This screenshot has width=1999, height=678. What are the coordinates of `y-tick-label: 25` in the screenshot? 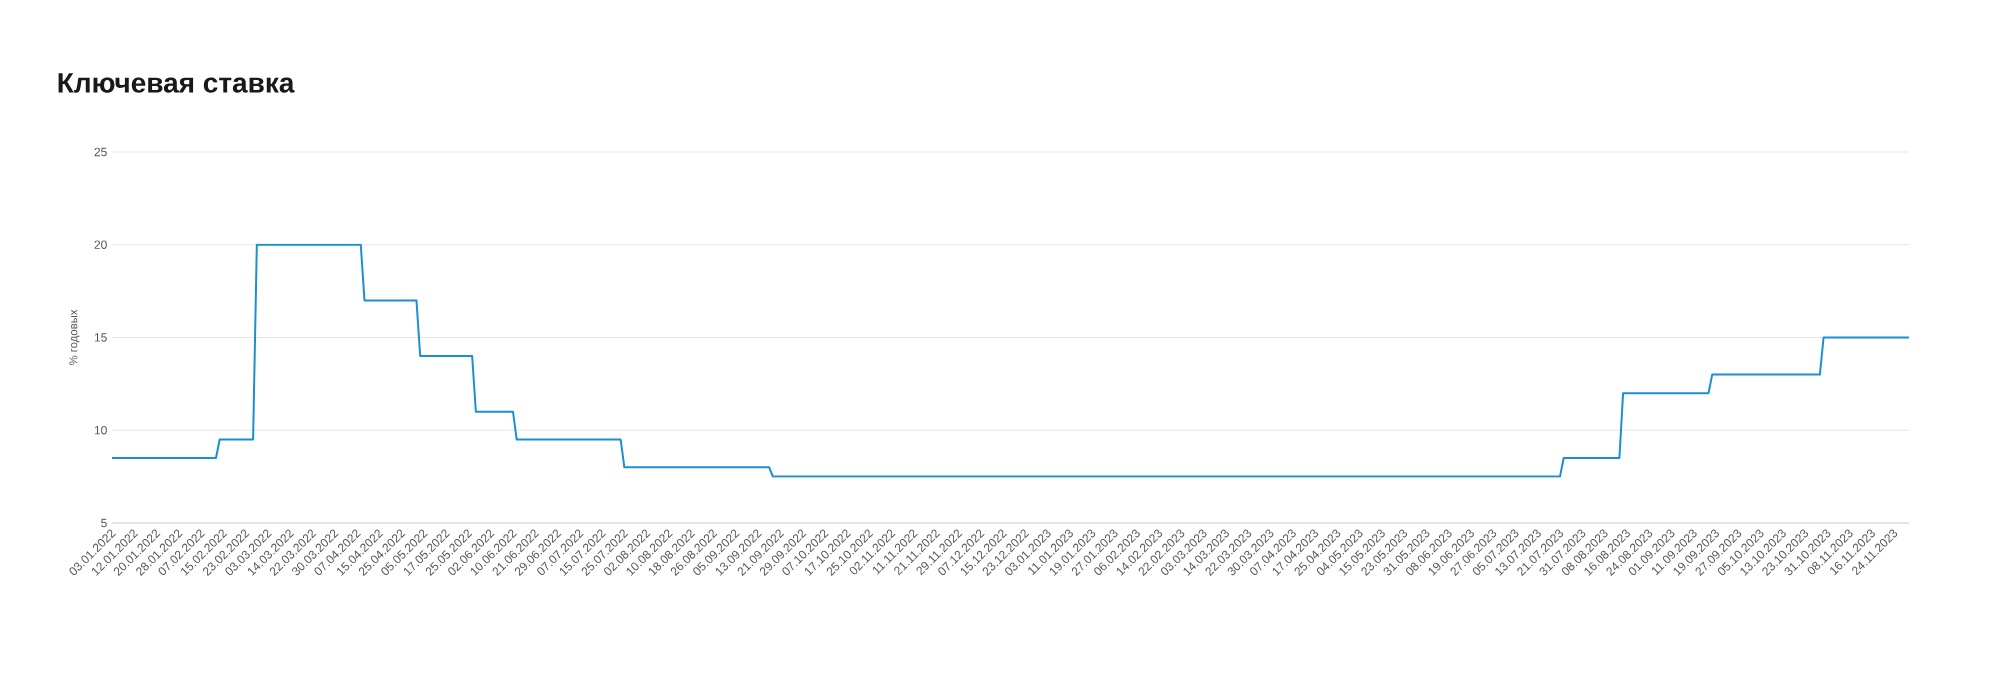 It's located at (100, 152).